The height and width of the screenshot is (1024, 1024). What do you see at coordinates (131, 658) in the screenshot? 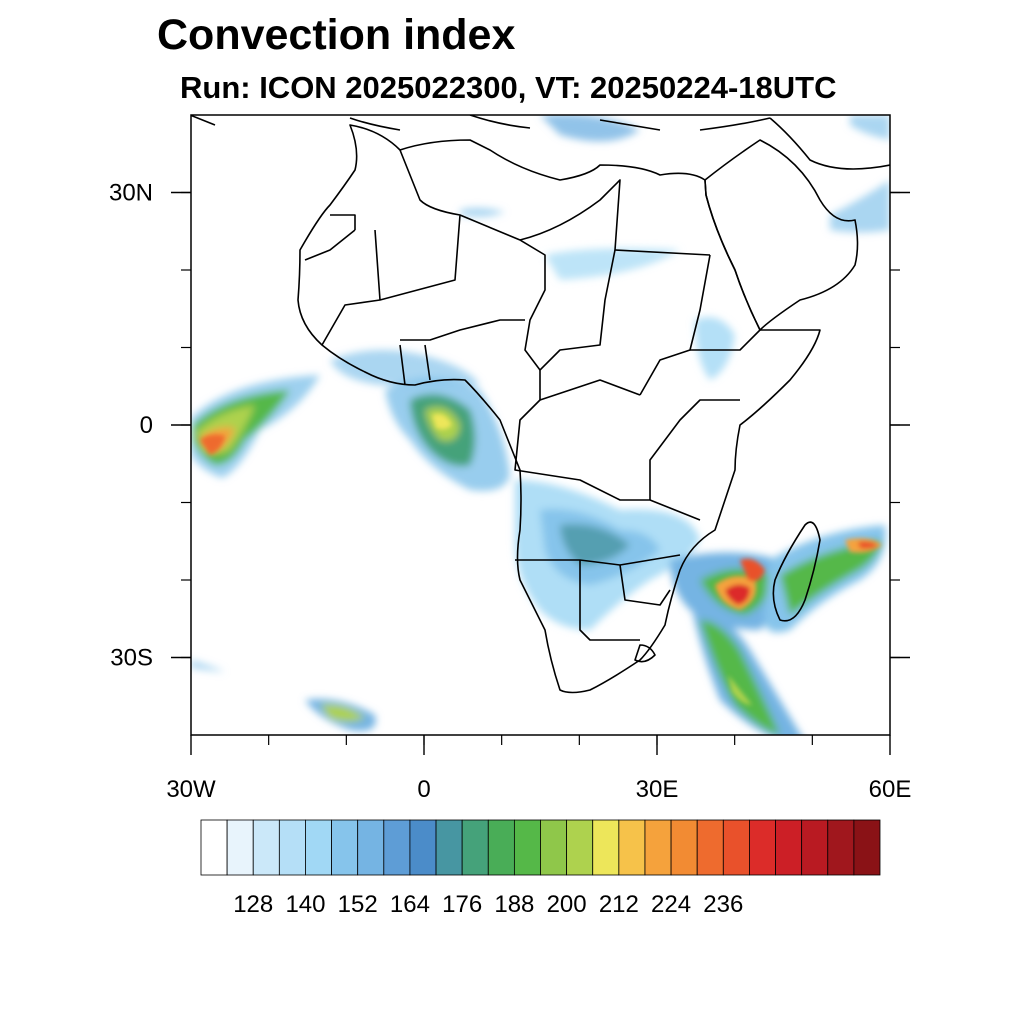
I see `lat-tick-label: 30S` at bounding box center [131, 658].